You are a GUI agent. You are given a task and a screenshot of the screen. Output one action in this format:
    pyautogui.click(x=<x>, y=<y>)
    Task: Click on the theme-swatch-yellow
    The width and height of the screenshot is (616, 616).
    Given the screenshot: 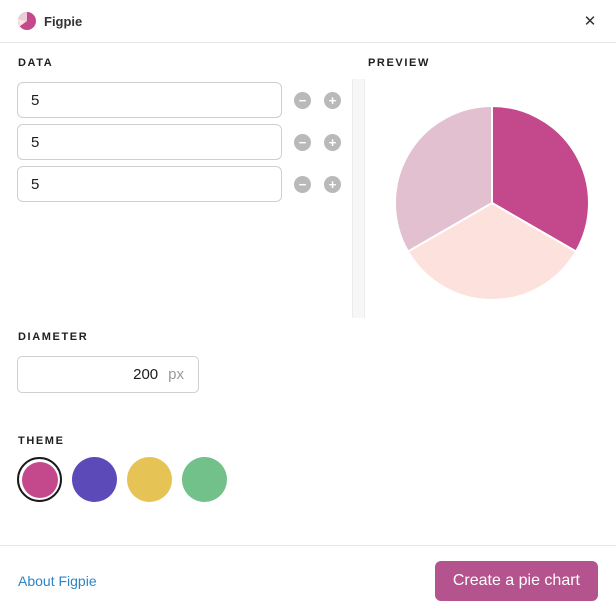 What is the action you would take?
    pyautogui.click(x=149, y=479)
    